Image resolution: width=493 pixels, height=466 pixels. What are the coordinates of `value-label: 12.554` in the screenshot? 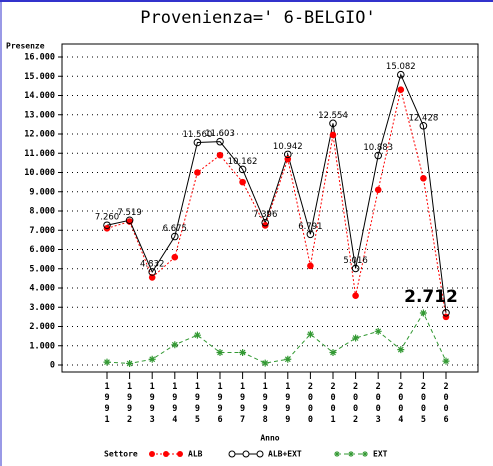 It's located at (333, 116).